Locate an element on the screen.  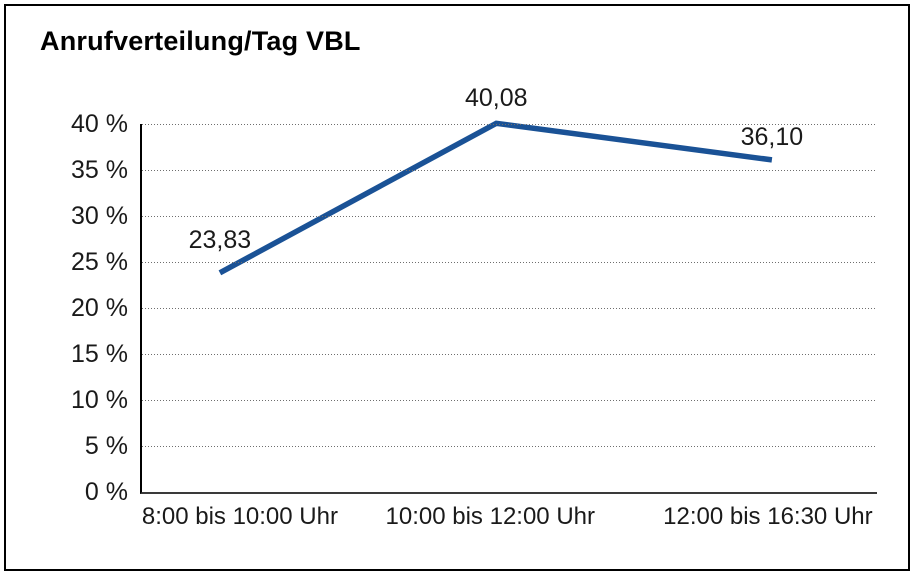
y-tick-label: 10 % is located at coordinates (99, 400).